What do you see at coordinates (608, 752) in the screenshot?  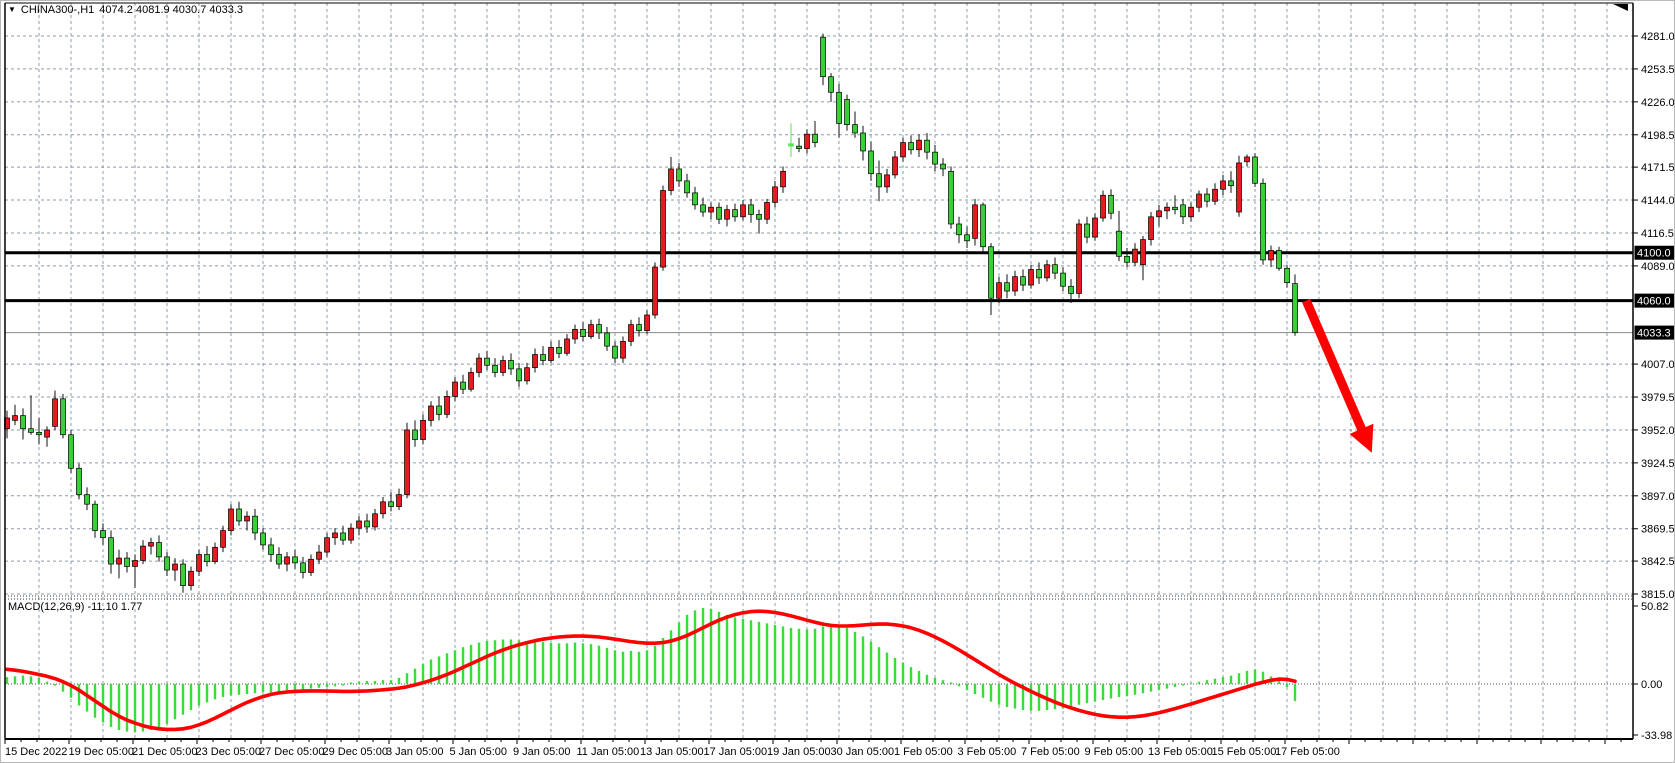 I see `svg-text: 11 Jan 05:00` at bounding box center [608, 752].